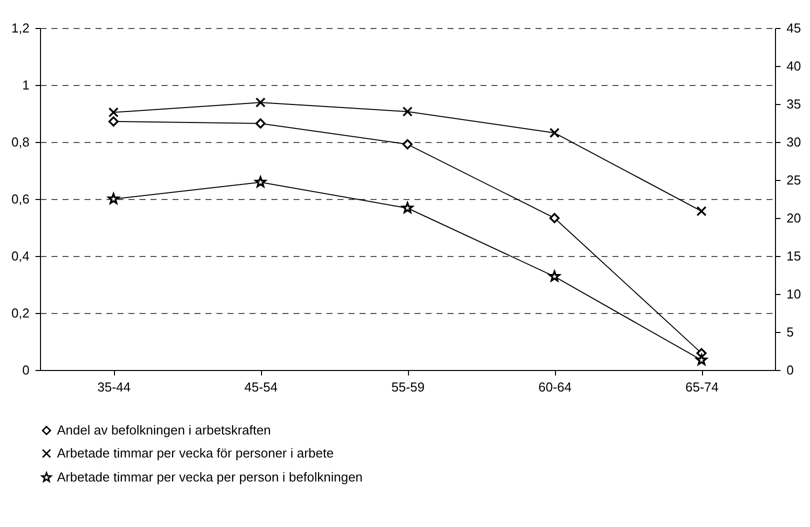 The image size is (810, 527). Describe the element at coordinates (20, 313) in the screenshot. I see `y-tick-label: 0,2` at that location.